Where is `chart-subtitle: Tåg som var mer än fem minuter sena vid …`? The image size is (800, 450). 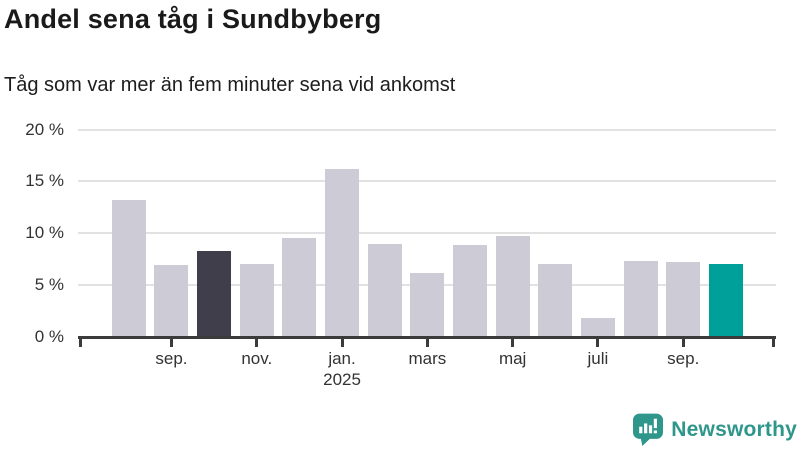
chart-subtitle: Tåg som var mer än fem minuter sena vid … is located at coordinates (230, 85).